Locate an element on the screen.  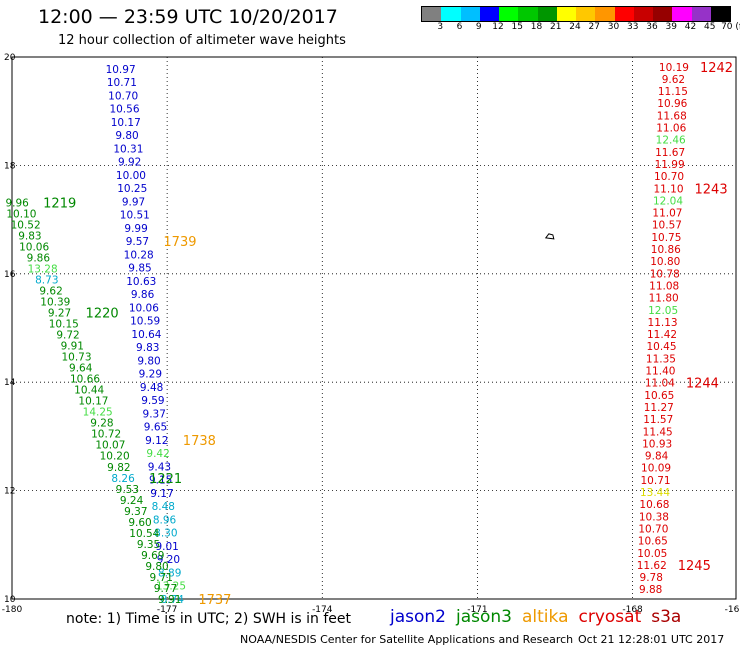
pass-time-label: 1242 is located at coordinates (716, 68).